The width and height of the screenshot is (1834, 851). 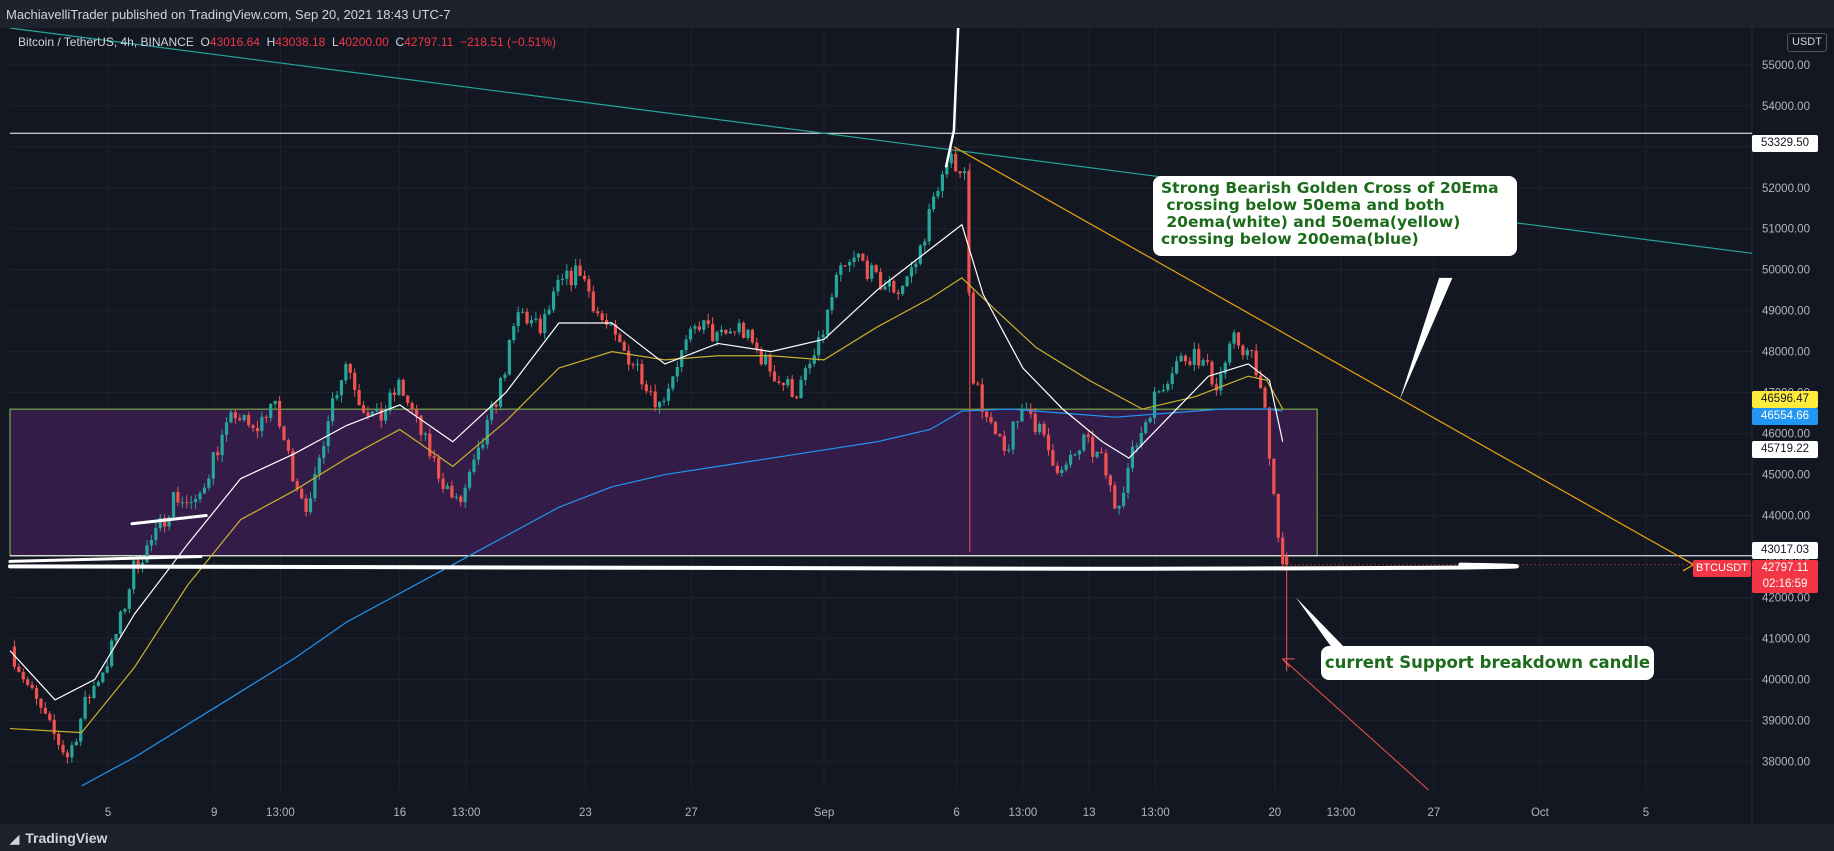 What do you see at coordinates (1786, 353) in the screenshot?
I see `price-tick-label: 48000.00` at bounding box center [1786, 353].